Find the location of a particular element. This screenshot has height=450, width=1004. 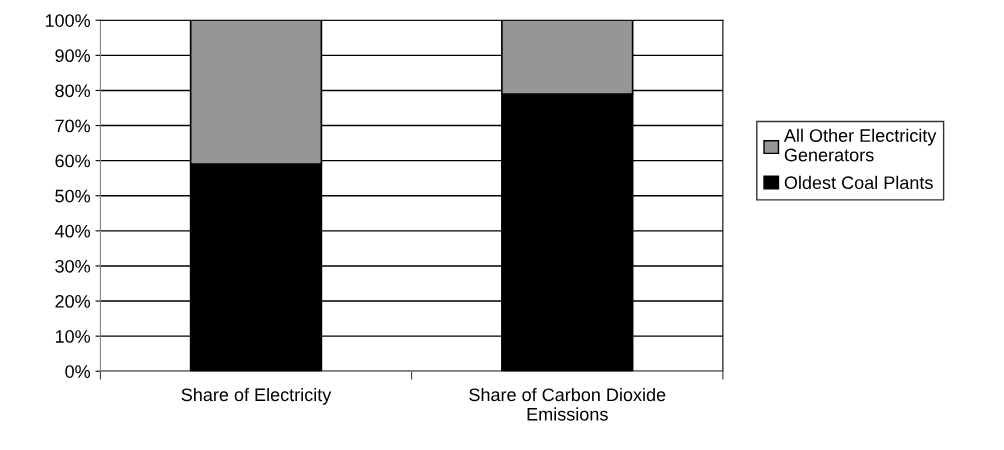

y-tick-label: 0% is located at coordinates (78, 371).